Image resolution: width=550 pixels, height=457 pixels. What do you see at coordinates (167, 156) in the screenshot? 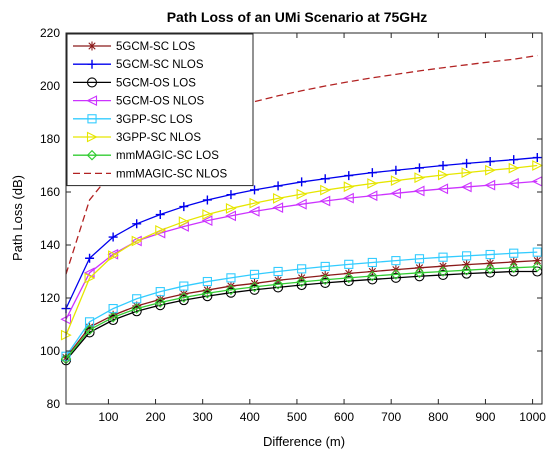
I see `legend-label-6: mmMAGIC-SC LOS` at bounding box center [167, 156].